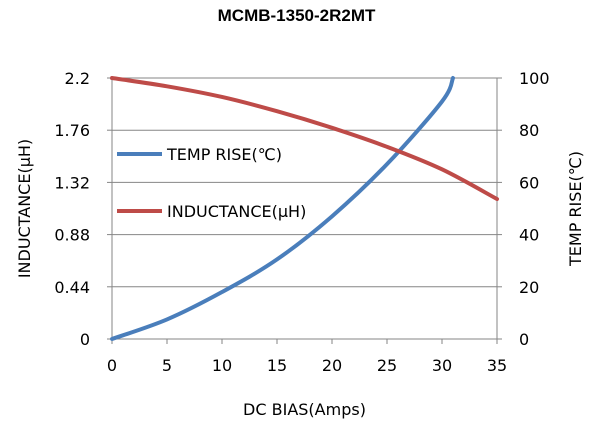 This screenshot has height=426, width=593. I want to click on x-tick-label: 10, so click(222, 365).